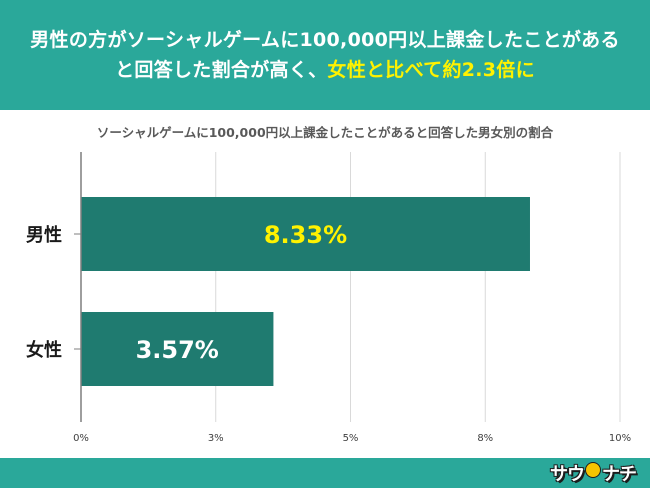 The width and height of the screenshot is (650, 488). I want to click on logo-text-1: サウ, so click(567, 474).